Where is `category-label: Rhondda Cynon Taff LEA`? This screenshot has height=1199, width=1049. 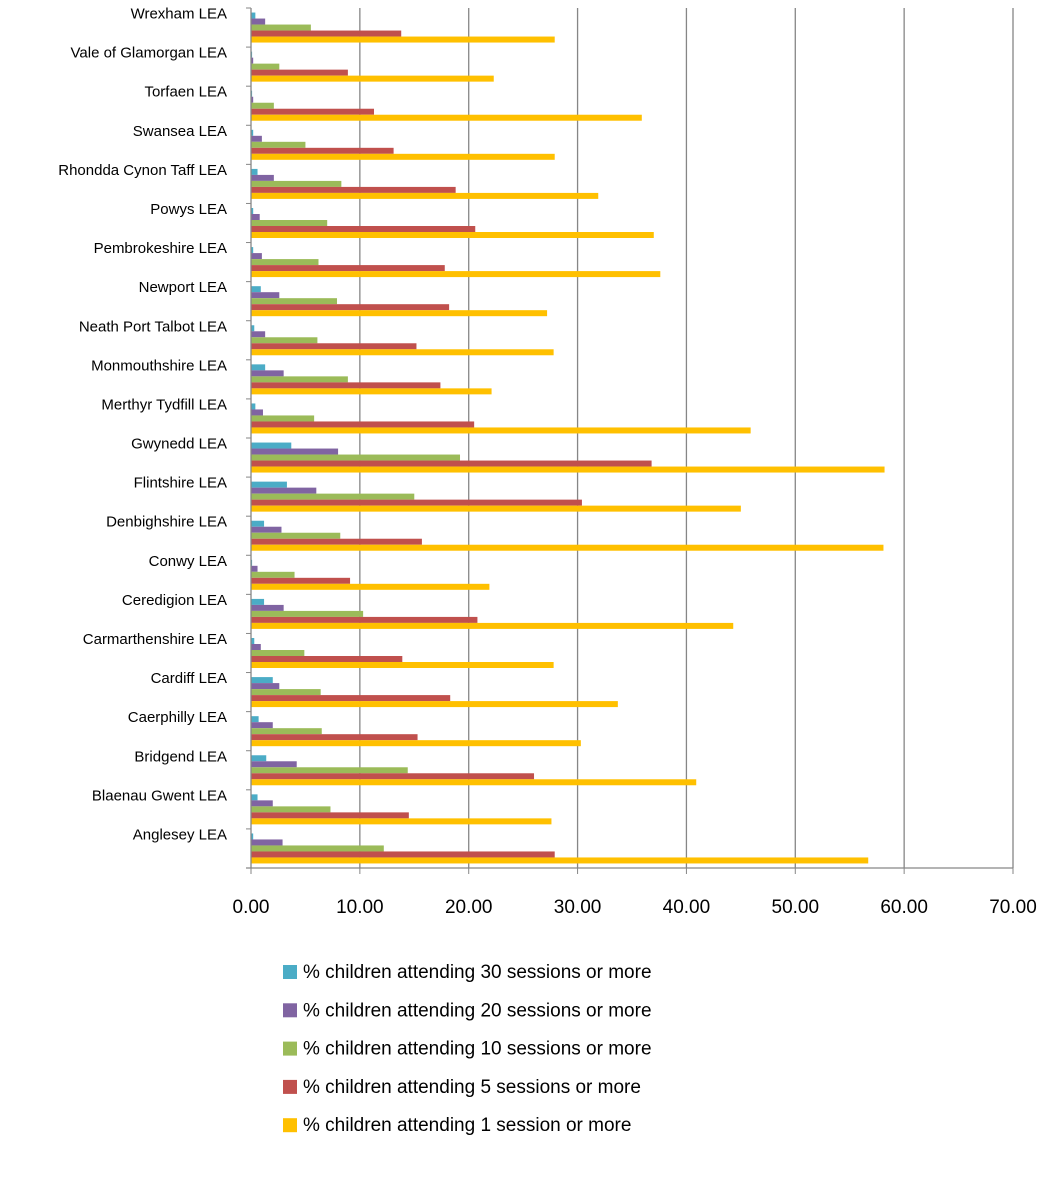 category-label: Rhondda Cynon Taff LEA is located at coordinates (142, 170).